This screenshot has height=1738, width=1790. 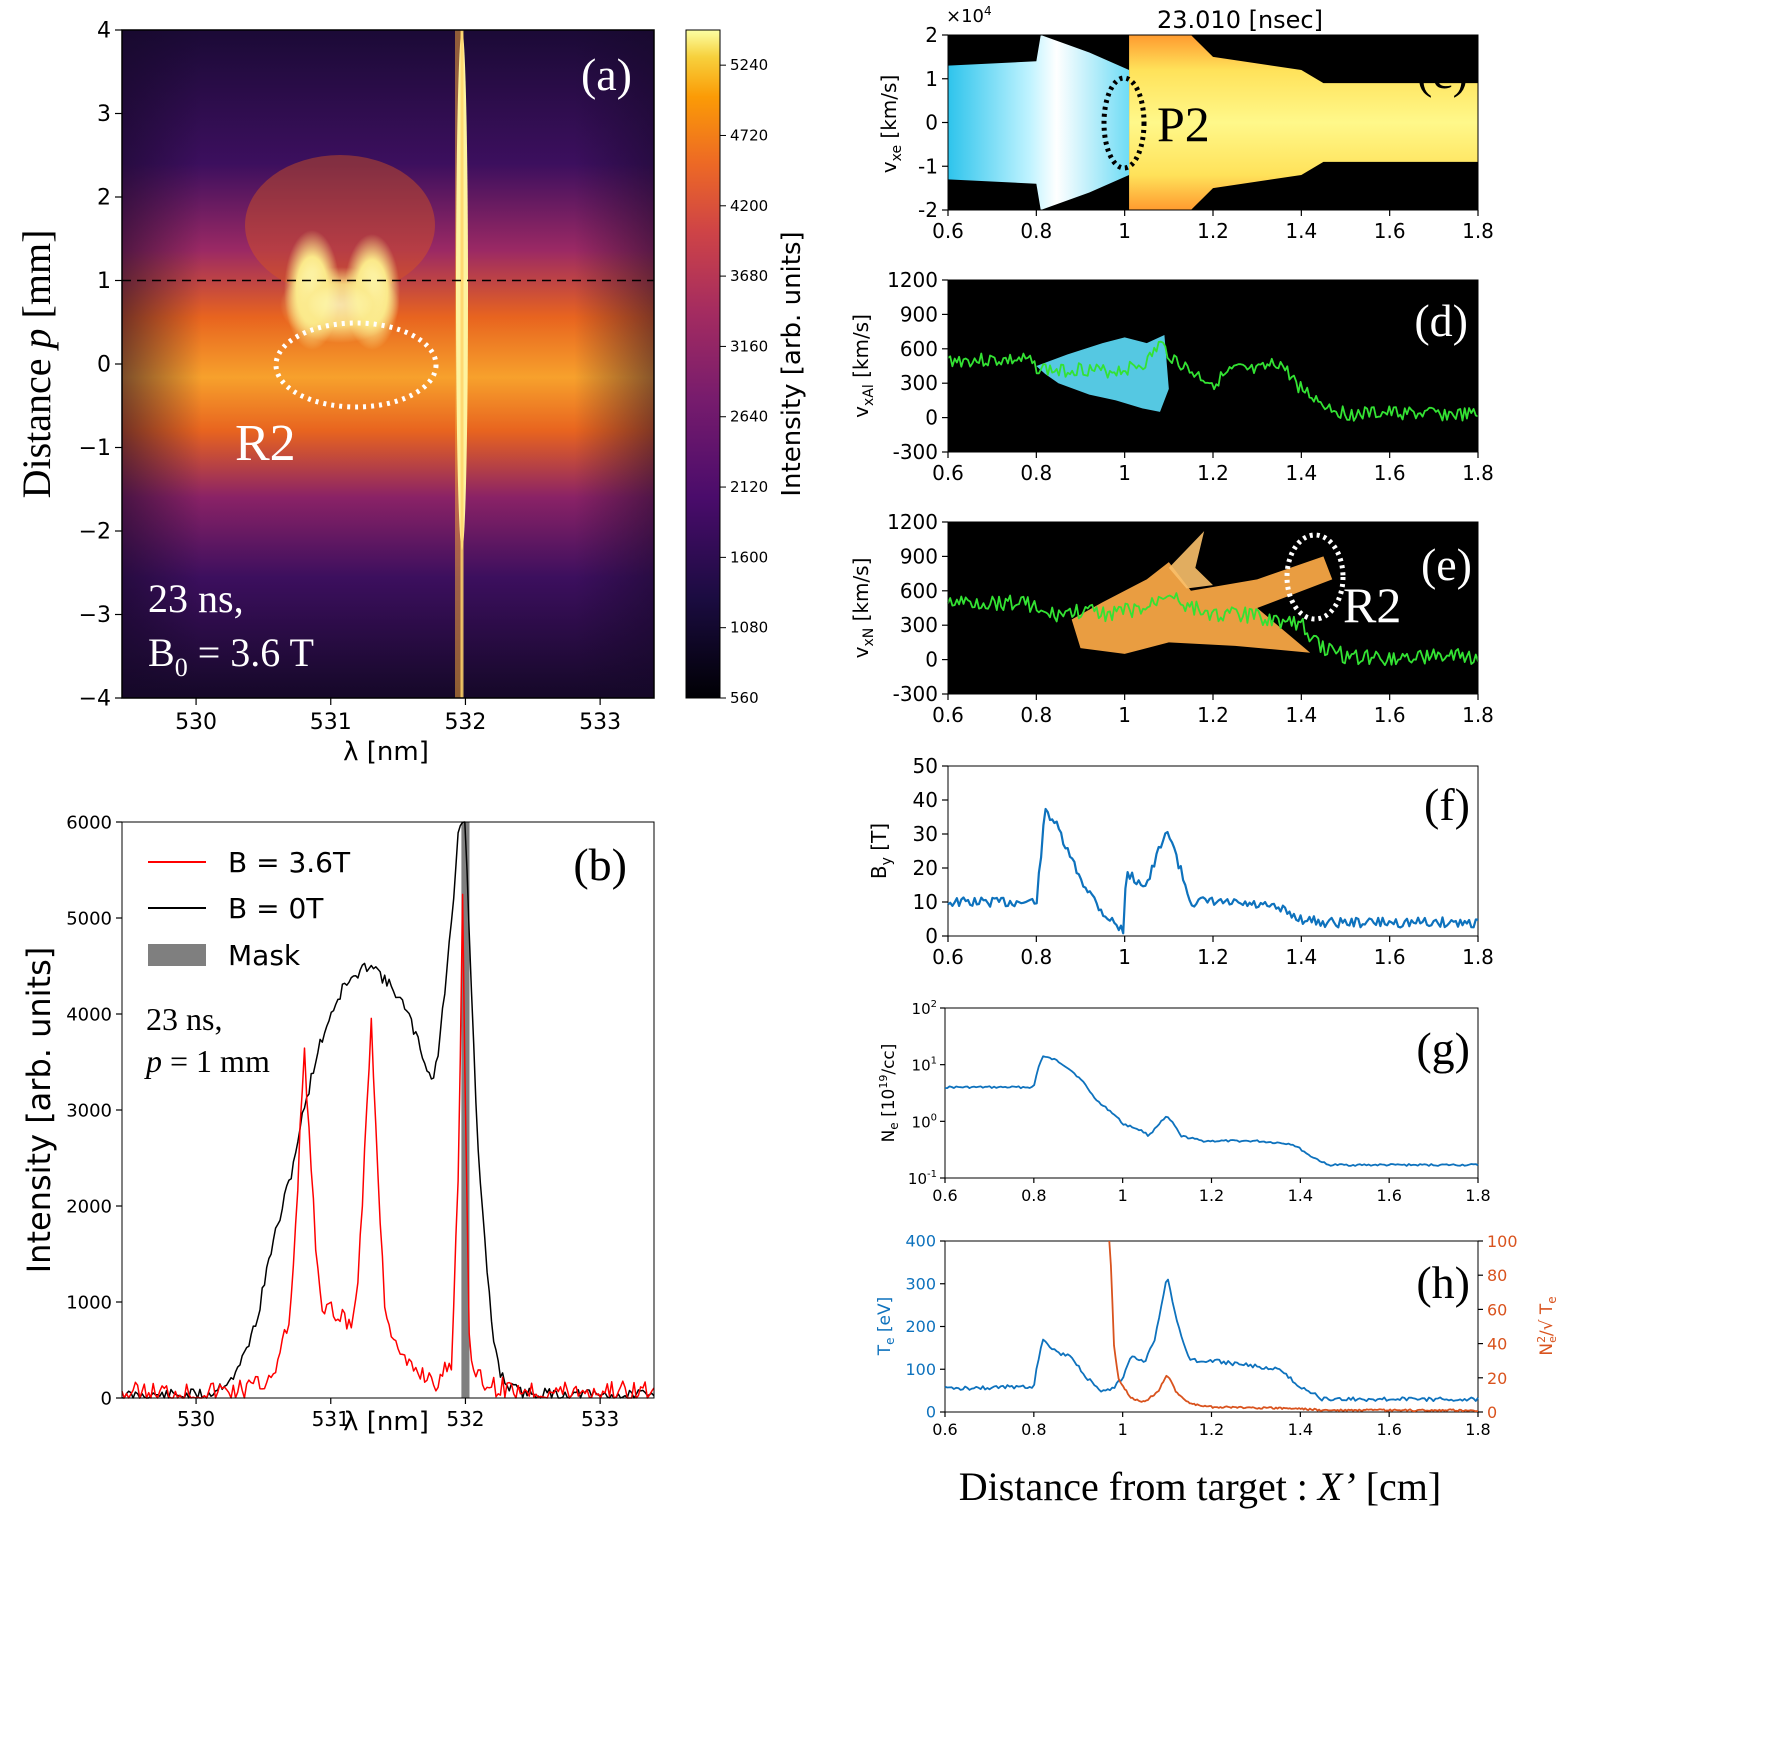 What do you see at coordinates (1102, 373) in the screenshot?
I see `al-cyan-region` at bounding box center [1102, 373].